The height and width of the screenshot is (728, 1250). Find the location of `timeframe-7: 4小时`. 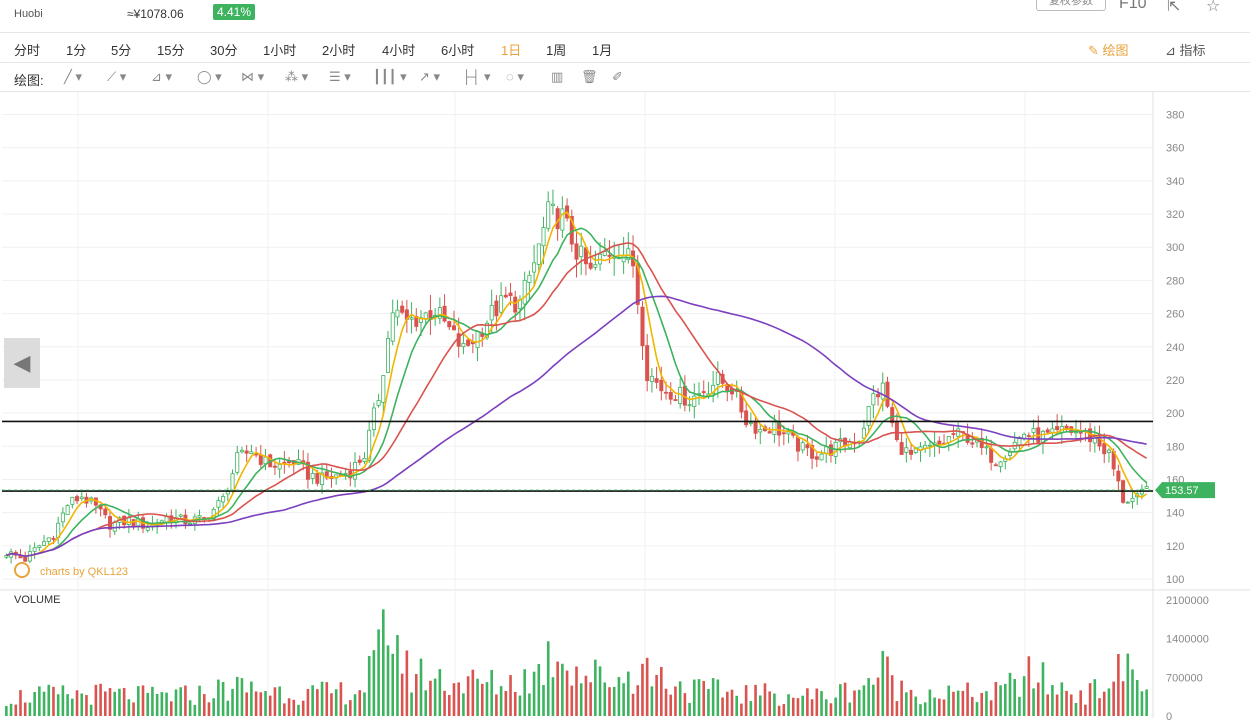

timeframe-7: 4小时 is located at coordinates (399, 50).